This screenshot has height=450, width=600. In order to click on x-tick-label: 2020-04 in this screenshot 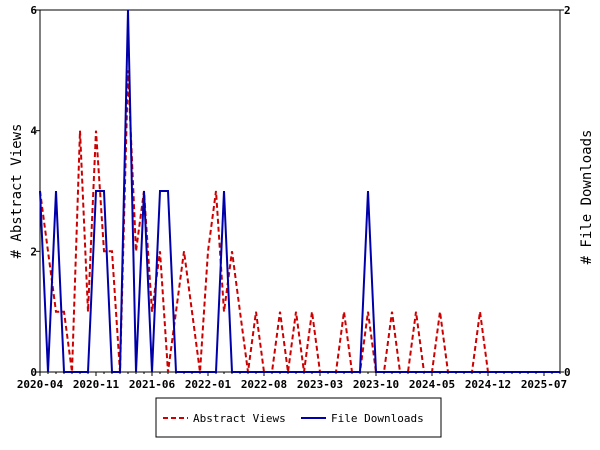, I will do `click(40, 384)`.